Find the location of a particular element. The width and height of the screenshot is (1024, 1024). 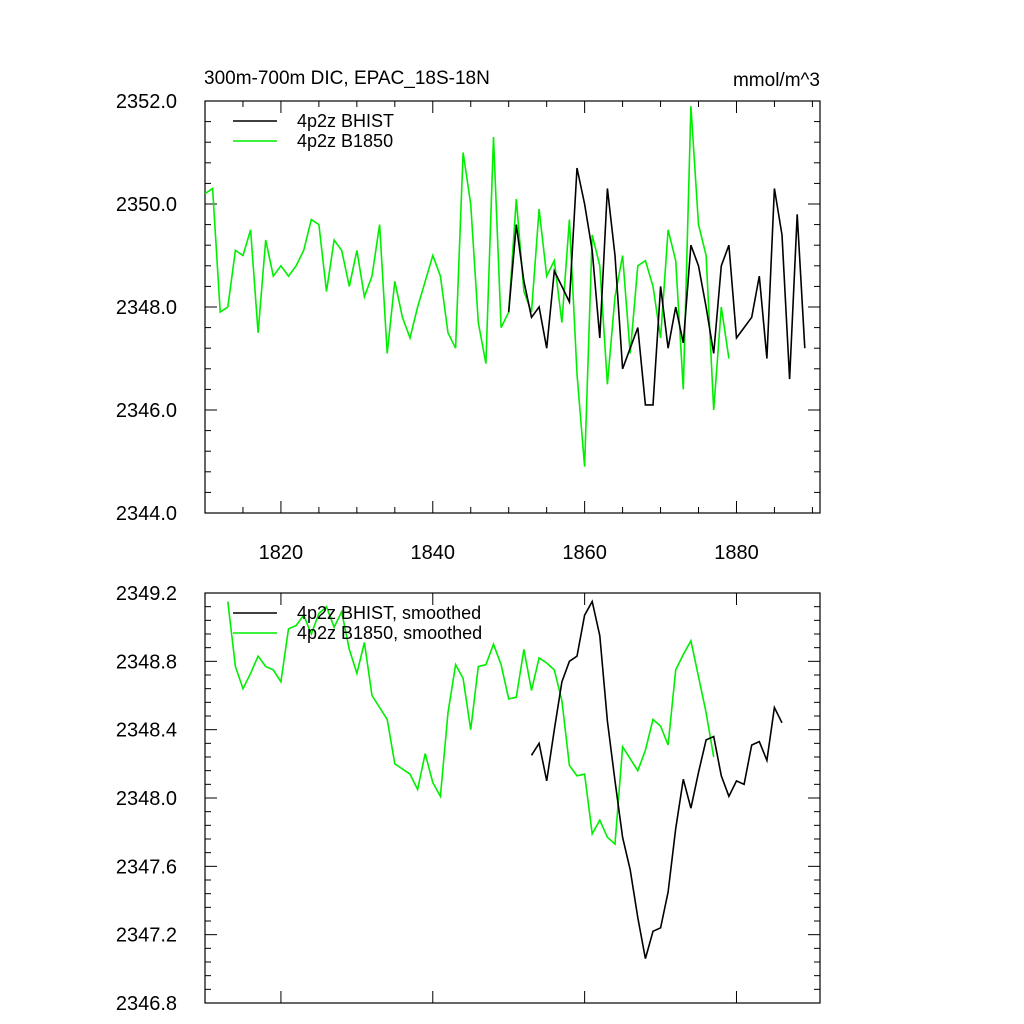

chart-title: 300m-700m DIC, EPAC_18S-18N is located at coordinates (347, 78).